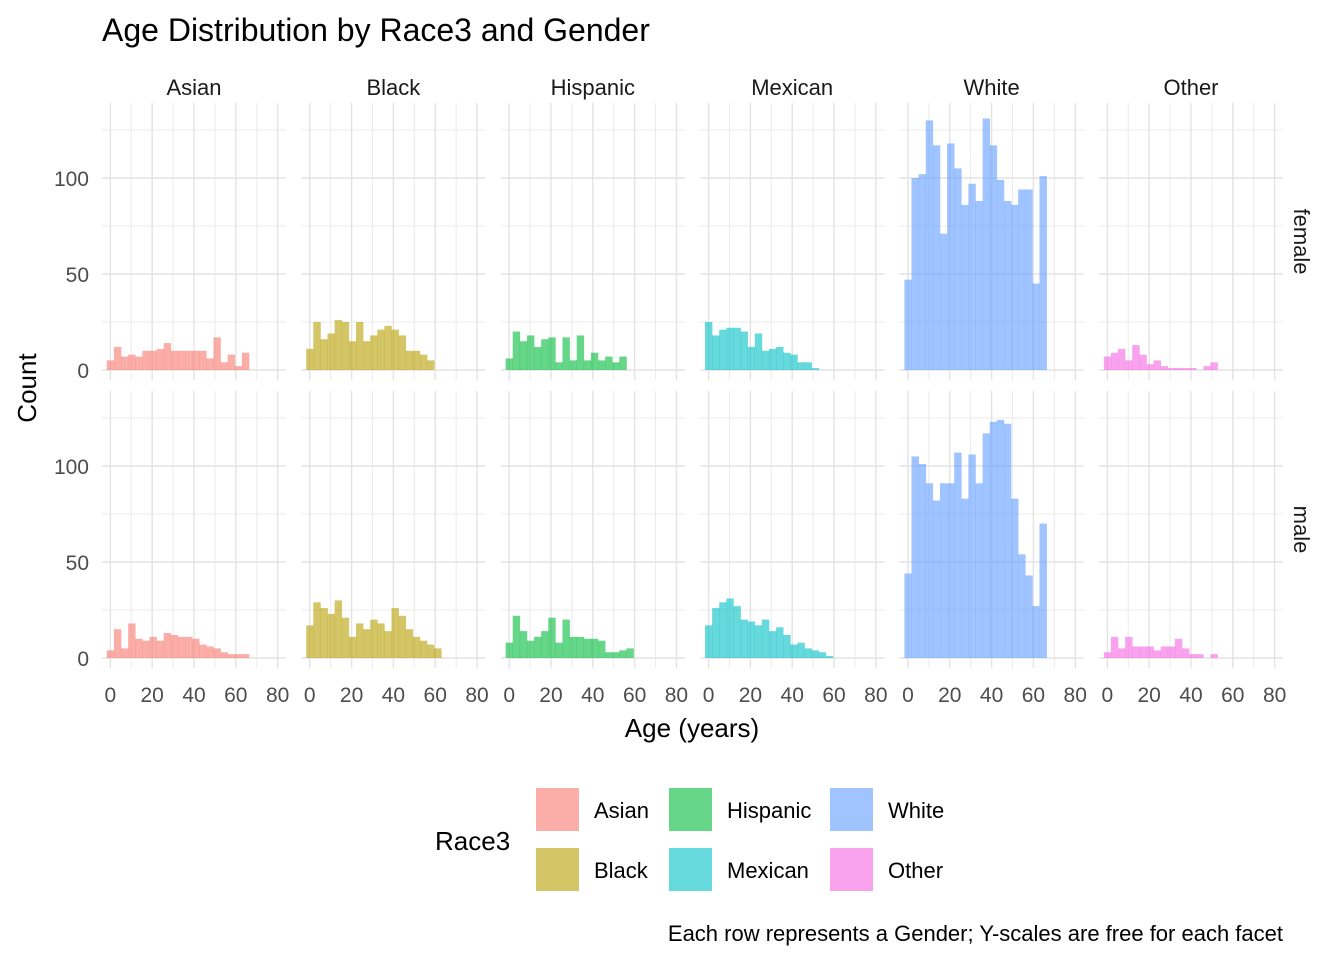 This screenshot has height=960, width=1344. What do you see at coordinates (557, 869) in the screenshot?
I see `legend-key-black` at bounding box center [557, 869].